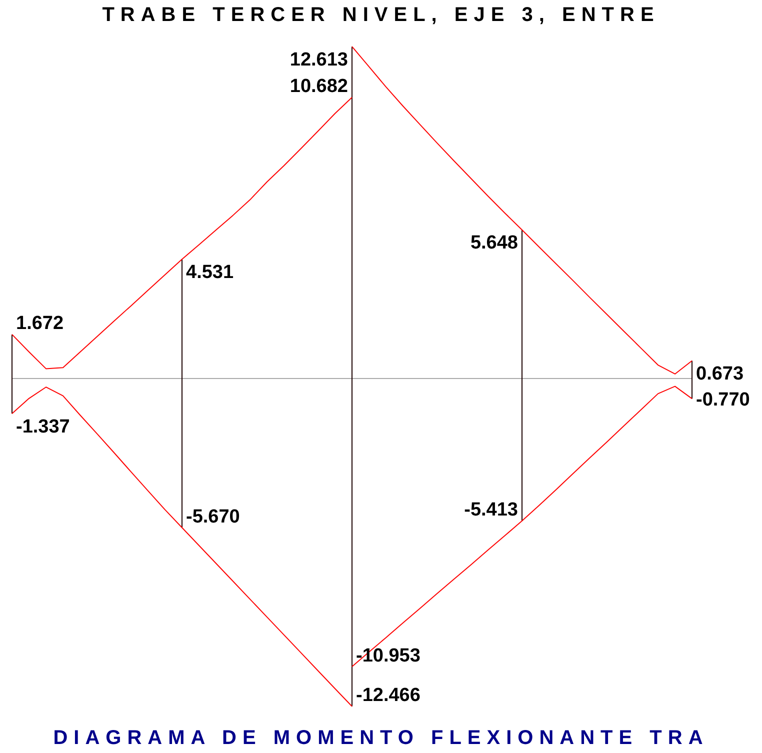 The width and height of the screenshot is (762, 753). I want to click on data-label: 4.531, so click(210, 272).